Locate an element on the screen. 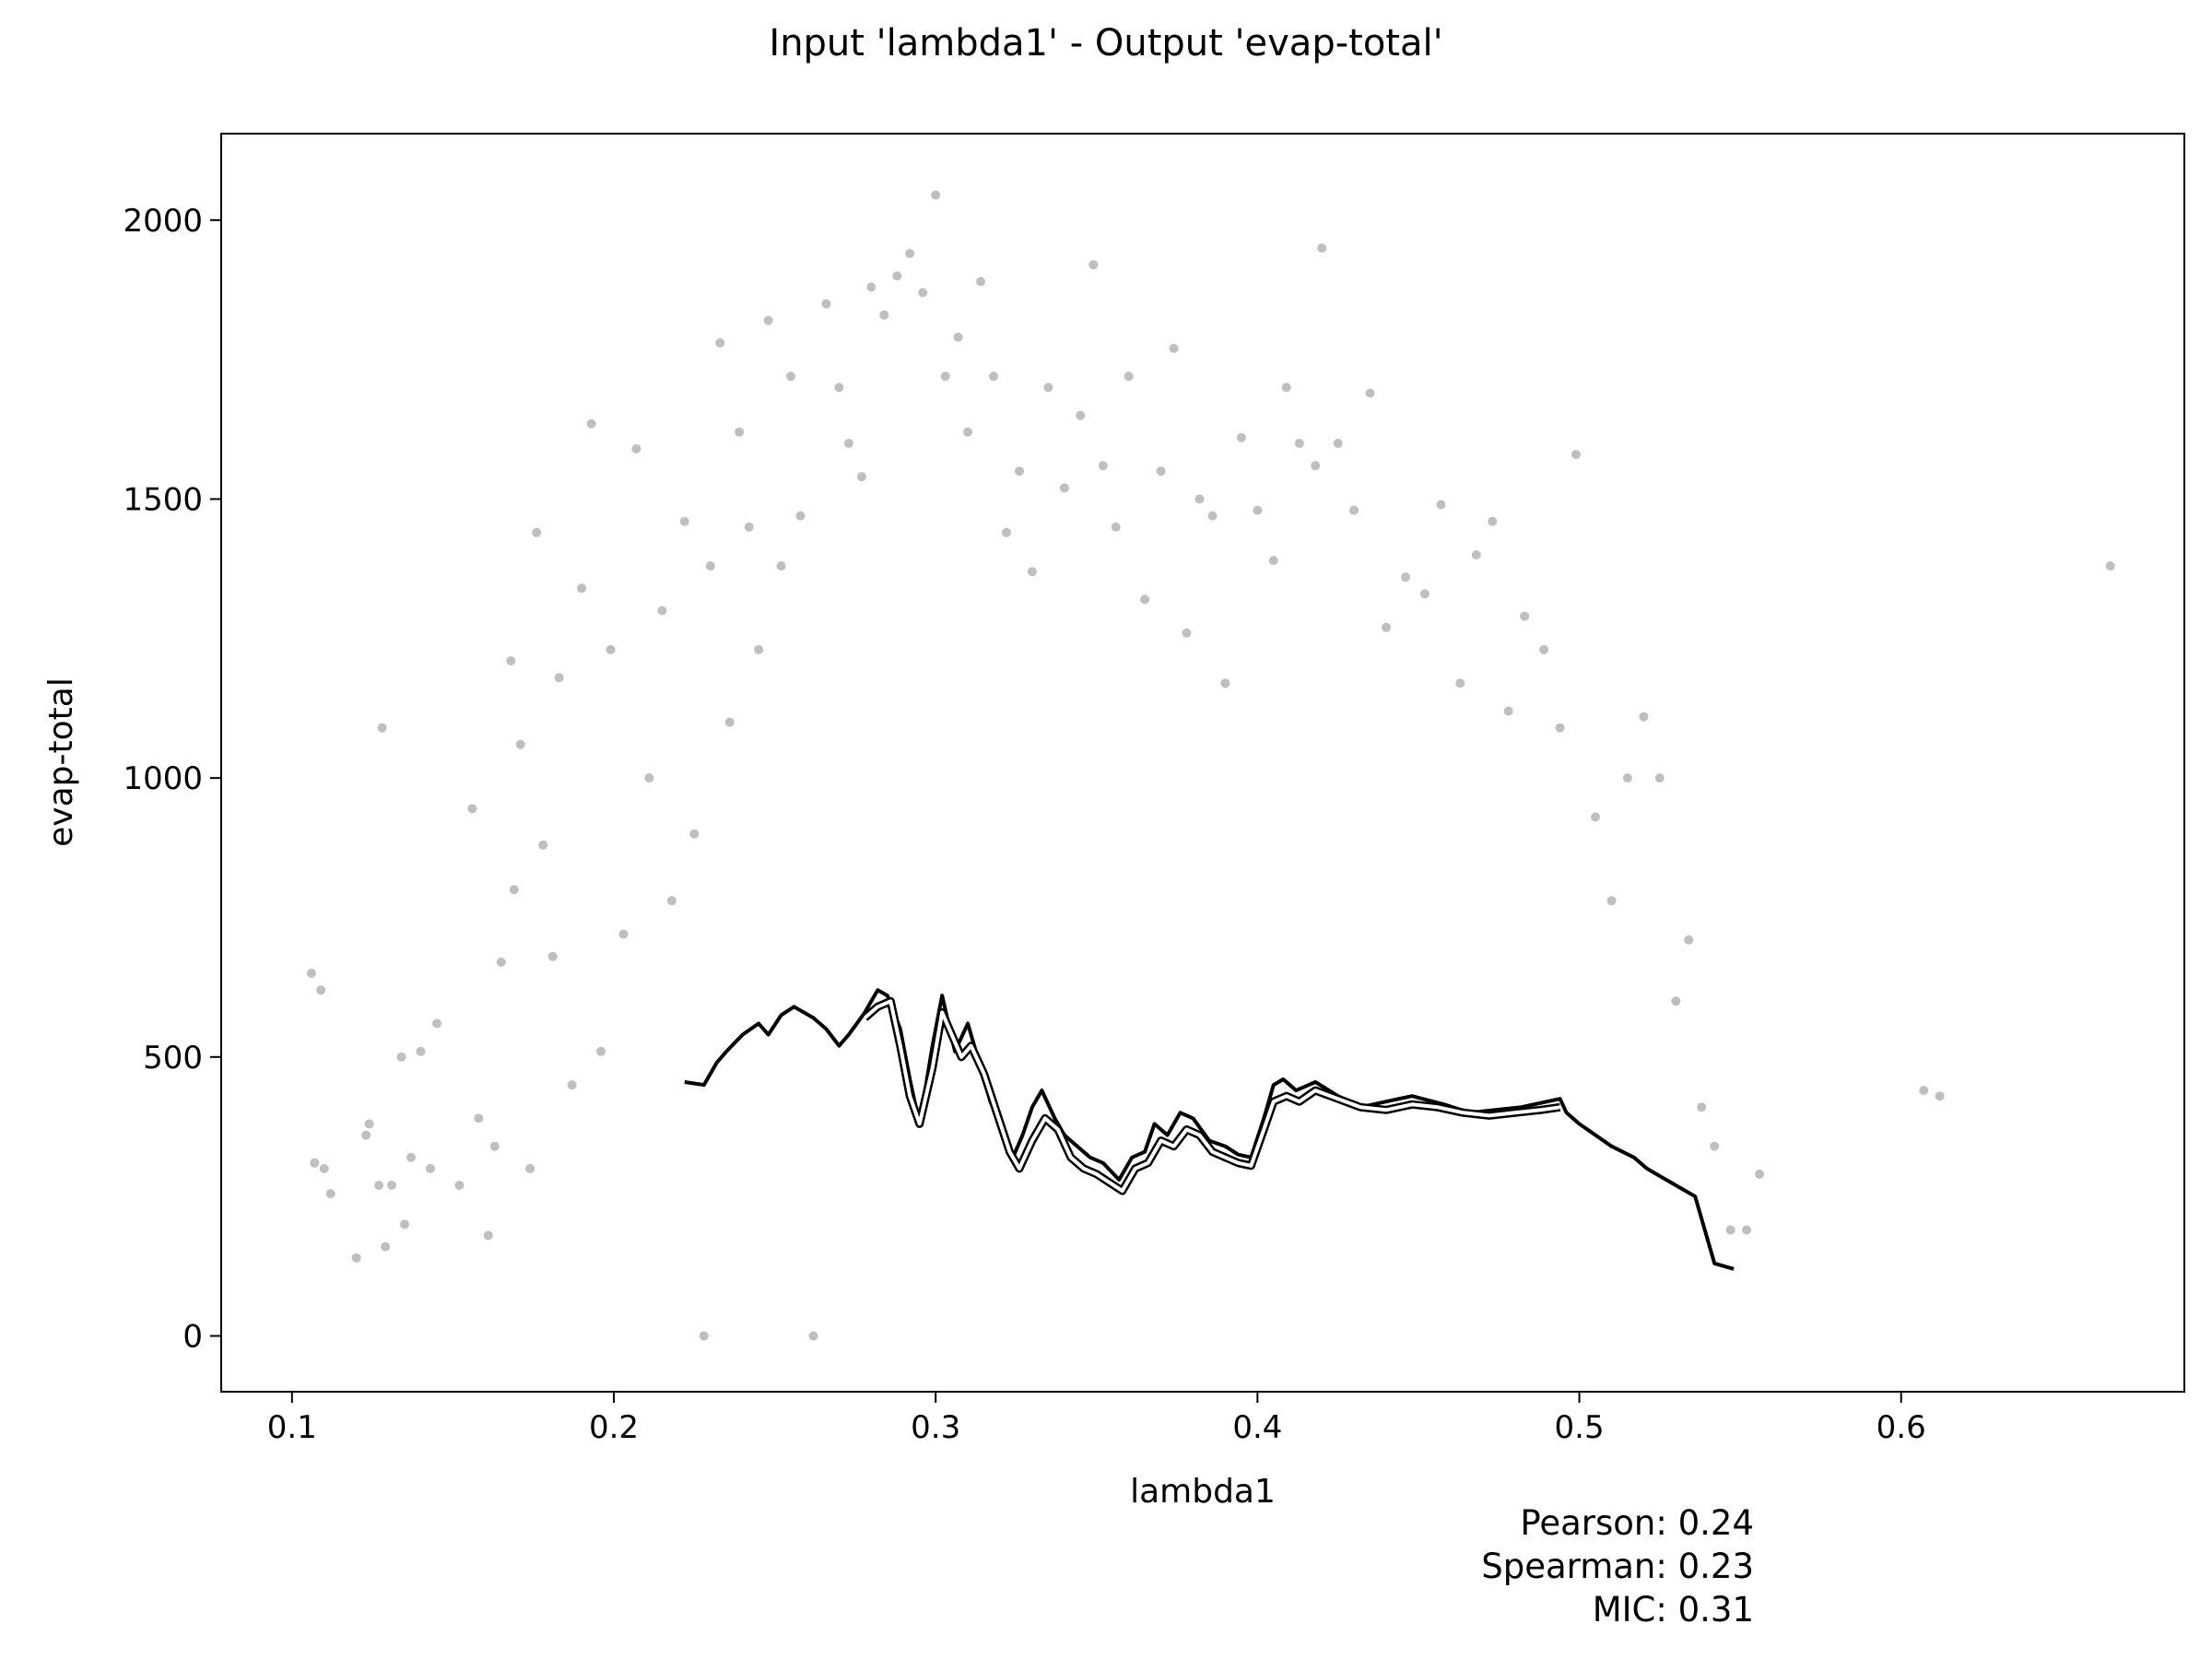 The image size is (2212, 1659). x-tick-label: 0.2 is located at coordinates (614, 1427).